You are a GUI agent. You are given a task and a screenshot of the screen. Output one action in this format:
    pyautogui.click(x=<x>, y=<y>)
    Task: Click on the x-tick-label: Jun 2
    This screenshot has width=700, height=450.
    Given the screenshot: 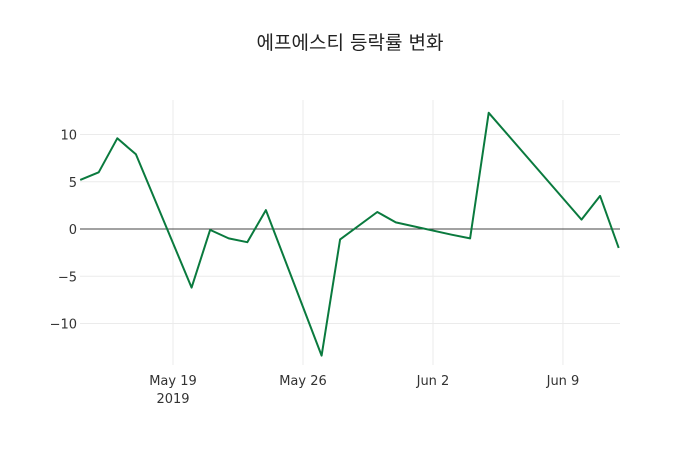 What is the action you would take?
    pyautogui.click(x=433, y=381)
    